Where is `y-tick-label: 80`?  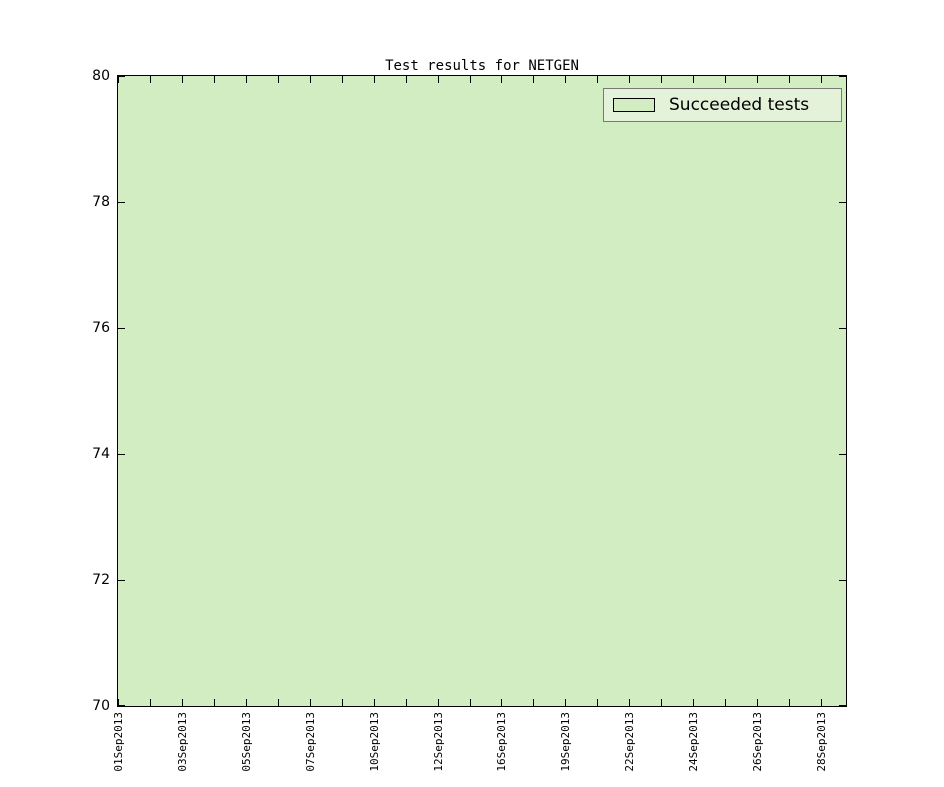 y-tick-label: 80 is located at coordinates (101, 76).